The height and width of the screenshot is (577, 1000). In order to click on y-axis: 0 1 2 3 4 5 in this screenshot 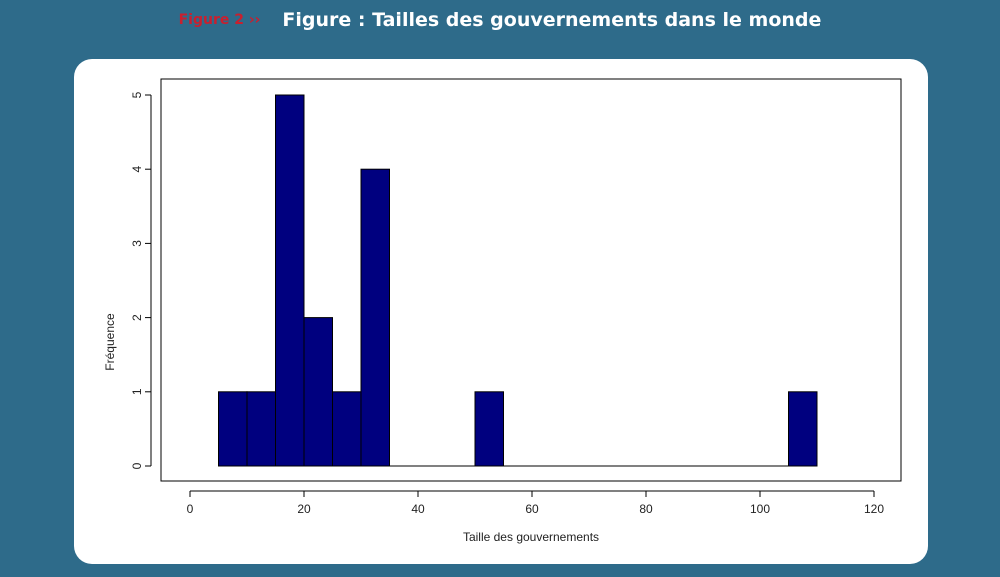, I will do `click(141, 280)`.